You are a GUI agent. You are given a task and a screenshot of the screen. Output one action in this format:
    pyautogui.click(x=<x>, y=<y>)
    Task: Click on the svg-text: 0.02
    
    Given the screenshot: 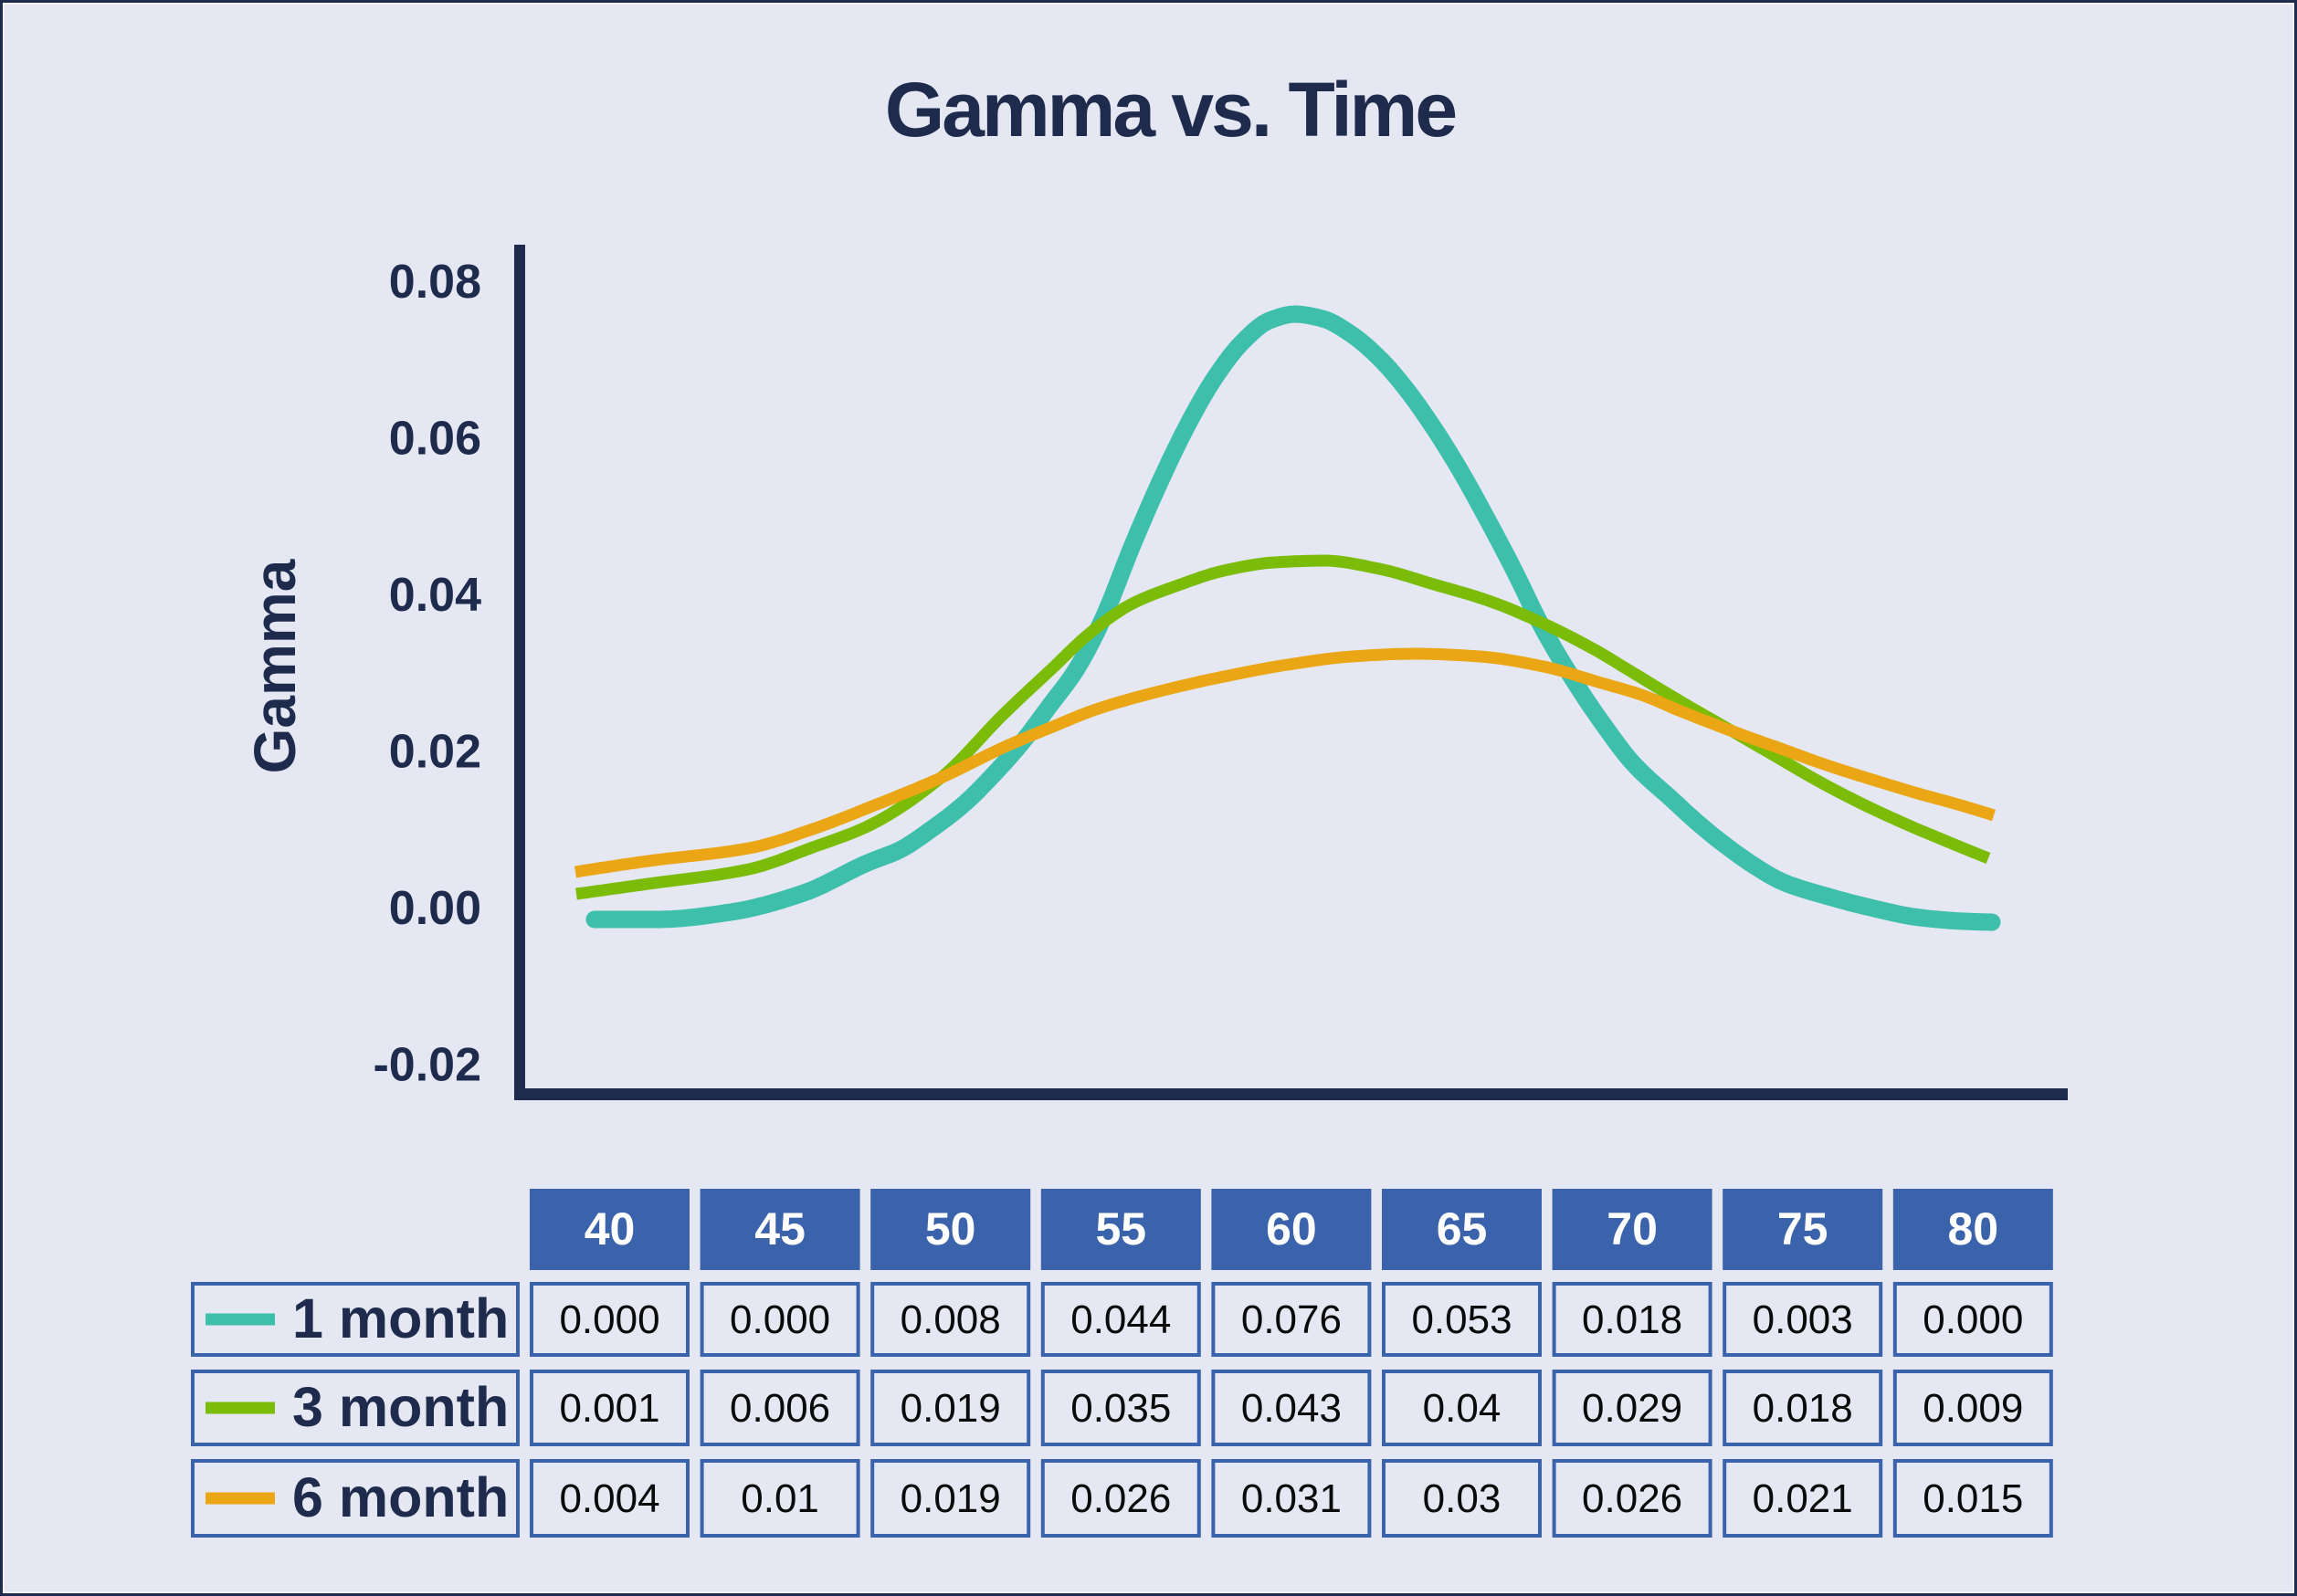 What is the action you would take?
    pyautogui.click(x=435, y=752)
    